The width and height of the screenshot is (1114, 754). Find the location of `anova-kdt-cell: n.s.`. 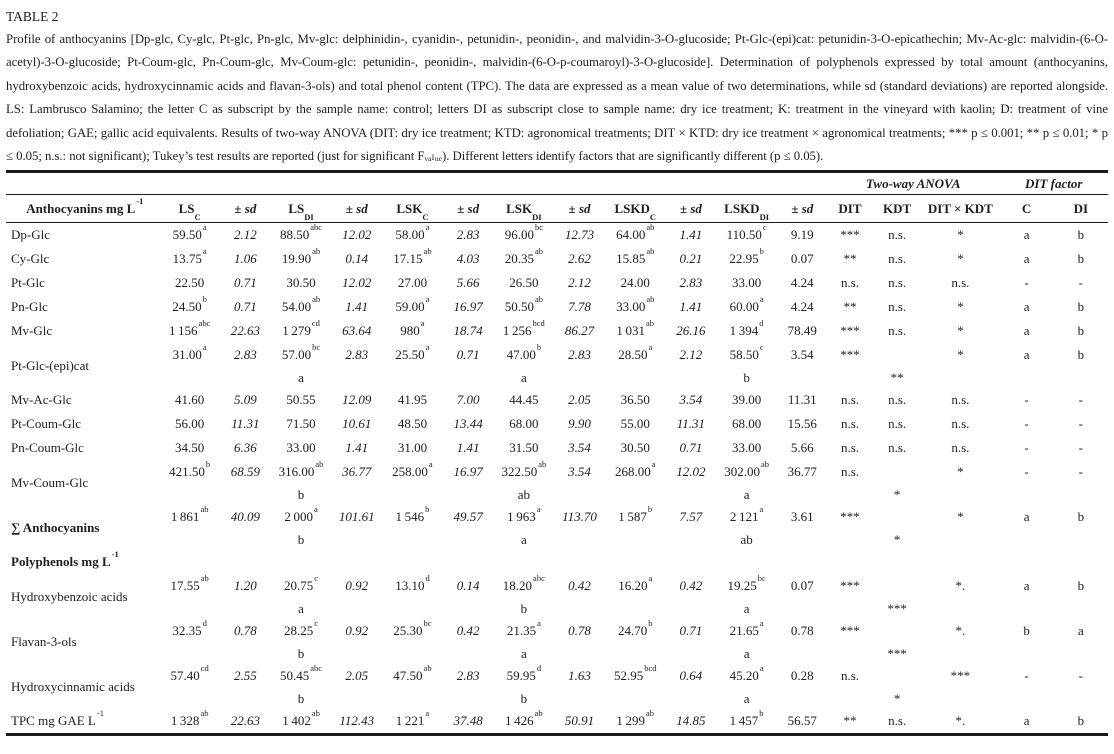

anova-kdt-cell: n.s. is located at coordinates (897, 283).